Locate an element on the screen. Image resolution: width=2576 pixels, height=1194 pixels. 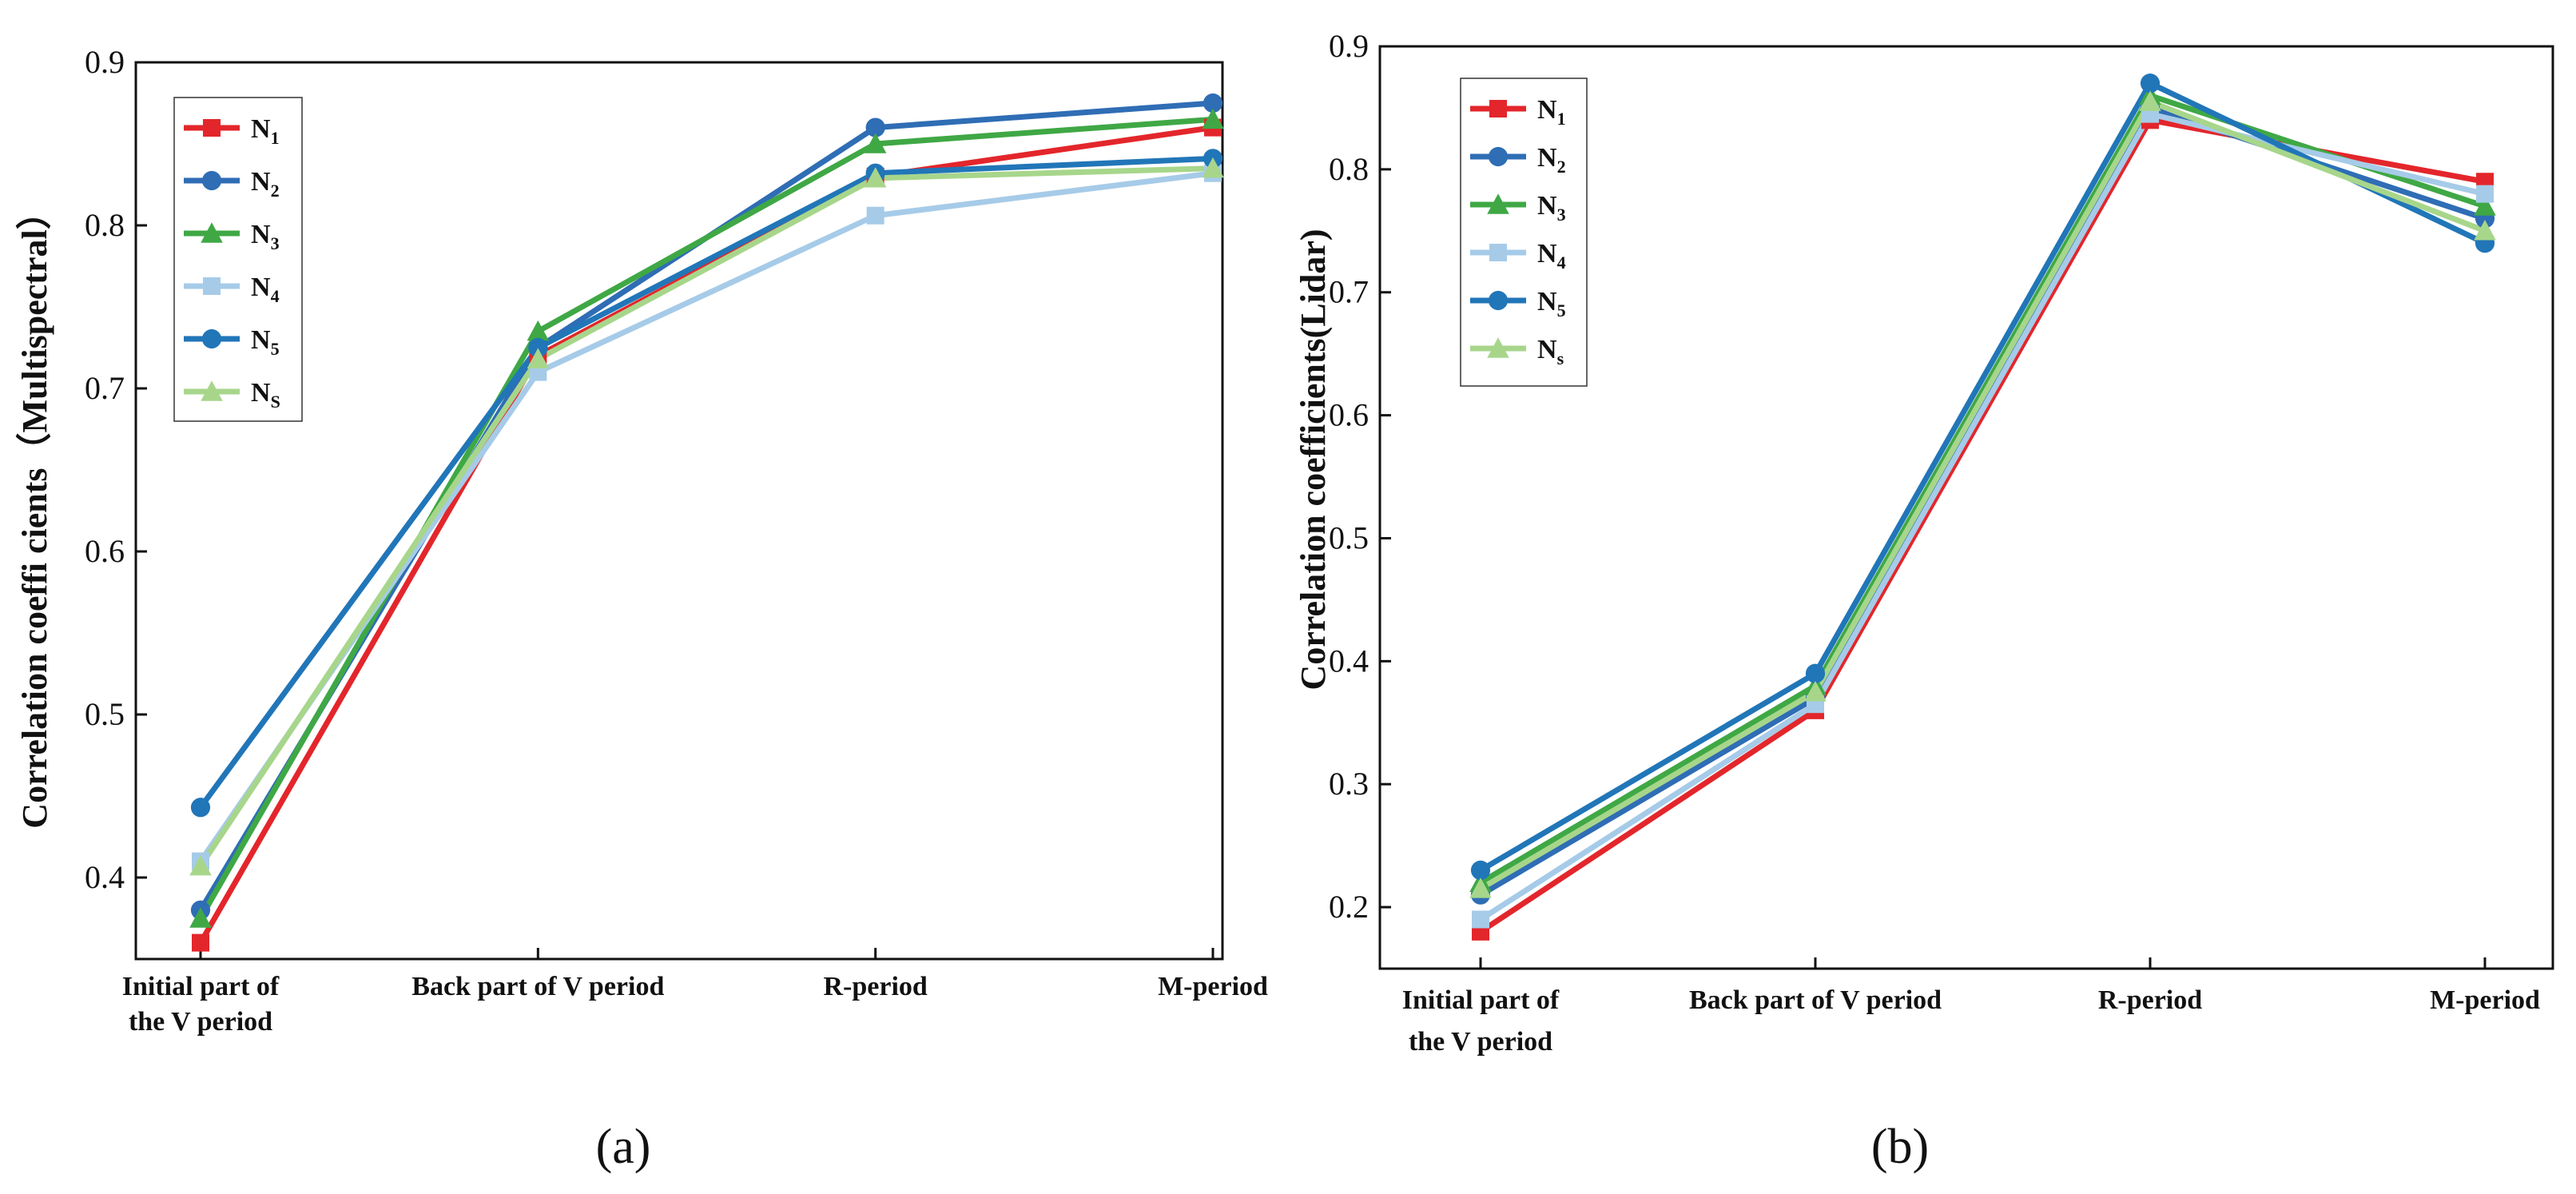
y-axis-label: Correlation coefficients(Lidar) is located at coordinates (1313, 459).